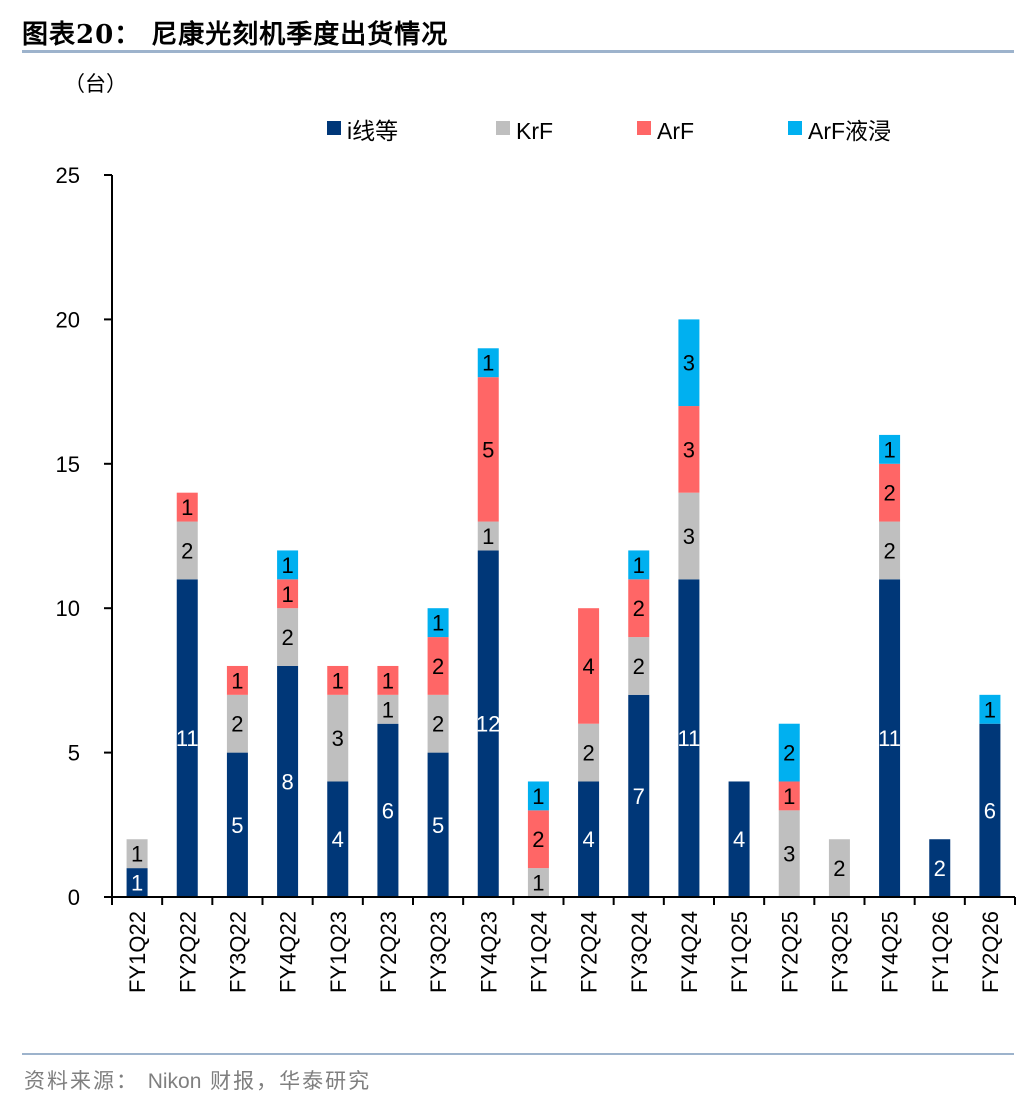 The height and width of the screenshot is (1104, 1036). I want to click on y-axis-unit-label: （台）, so click(95, 84).